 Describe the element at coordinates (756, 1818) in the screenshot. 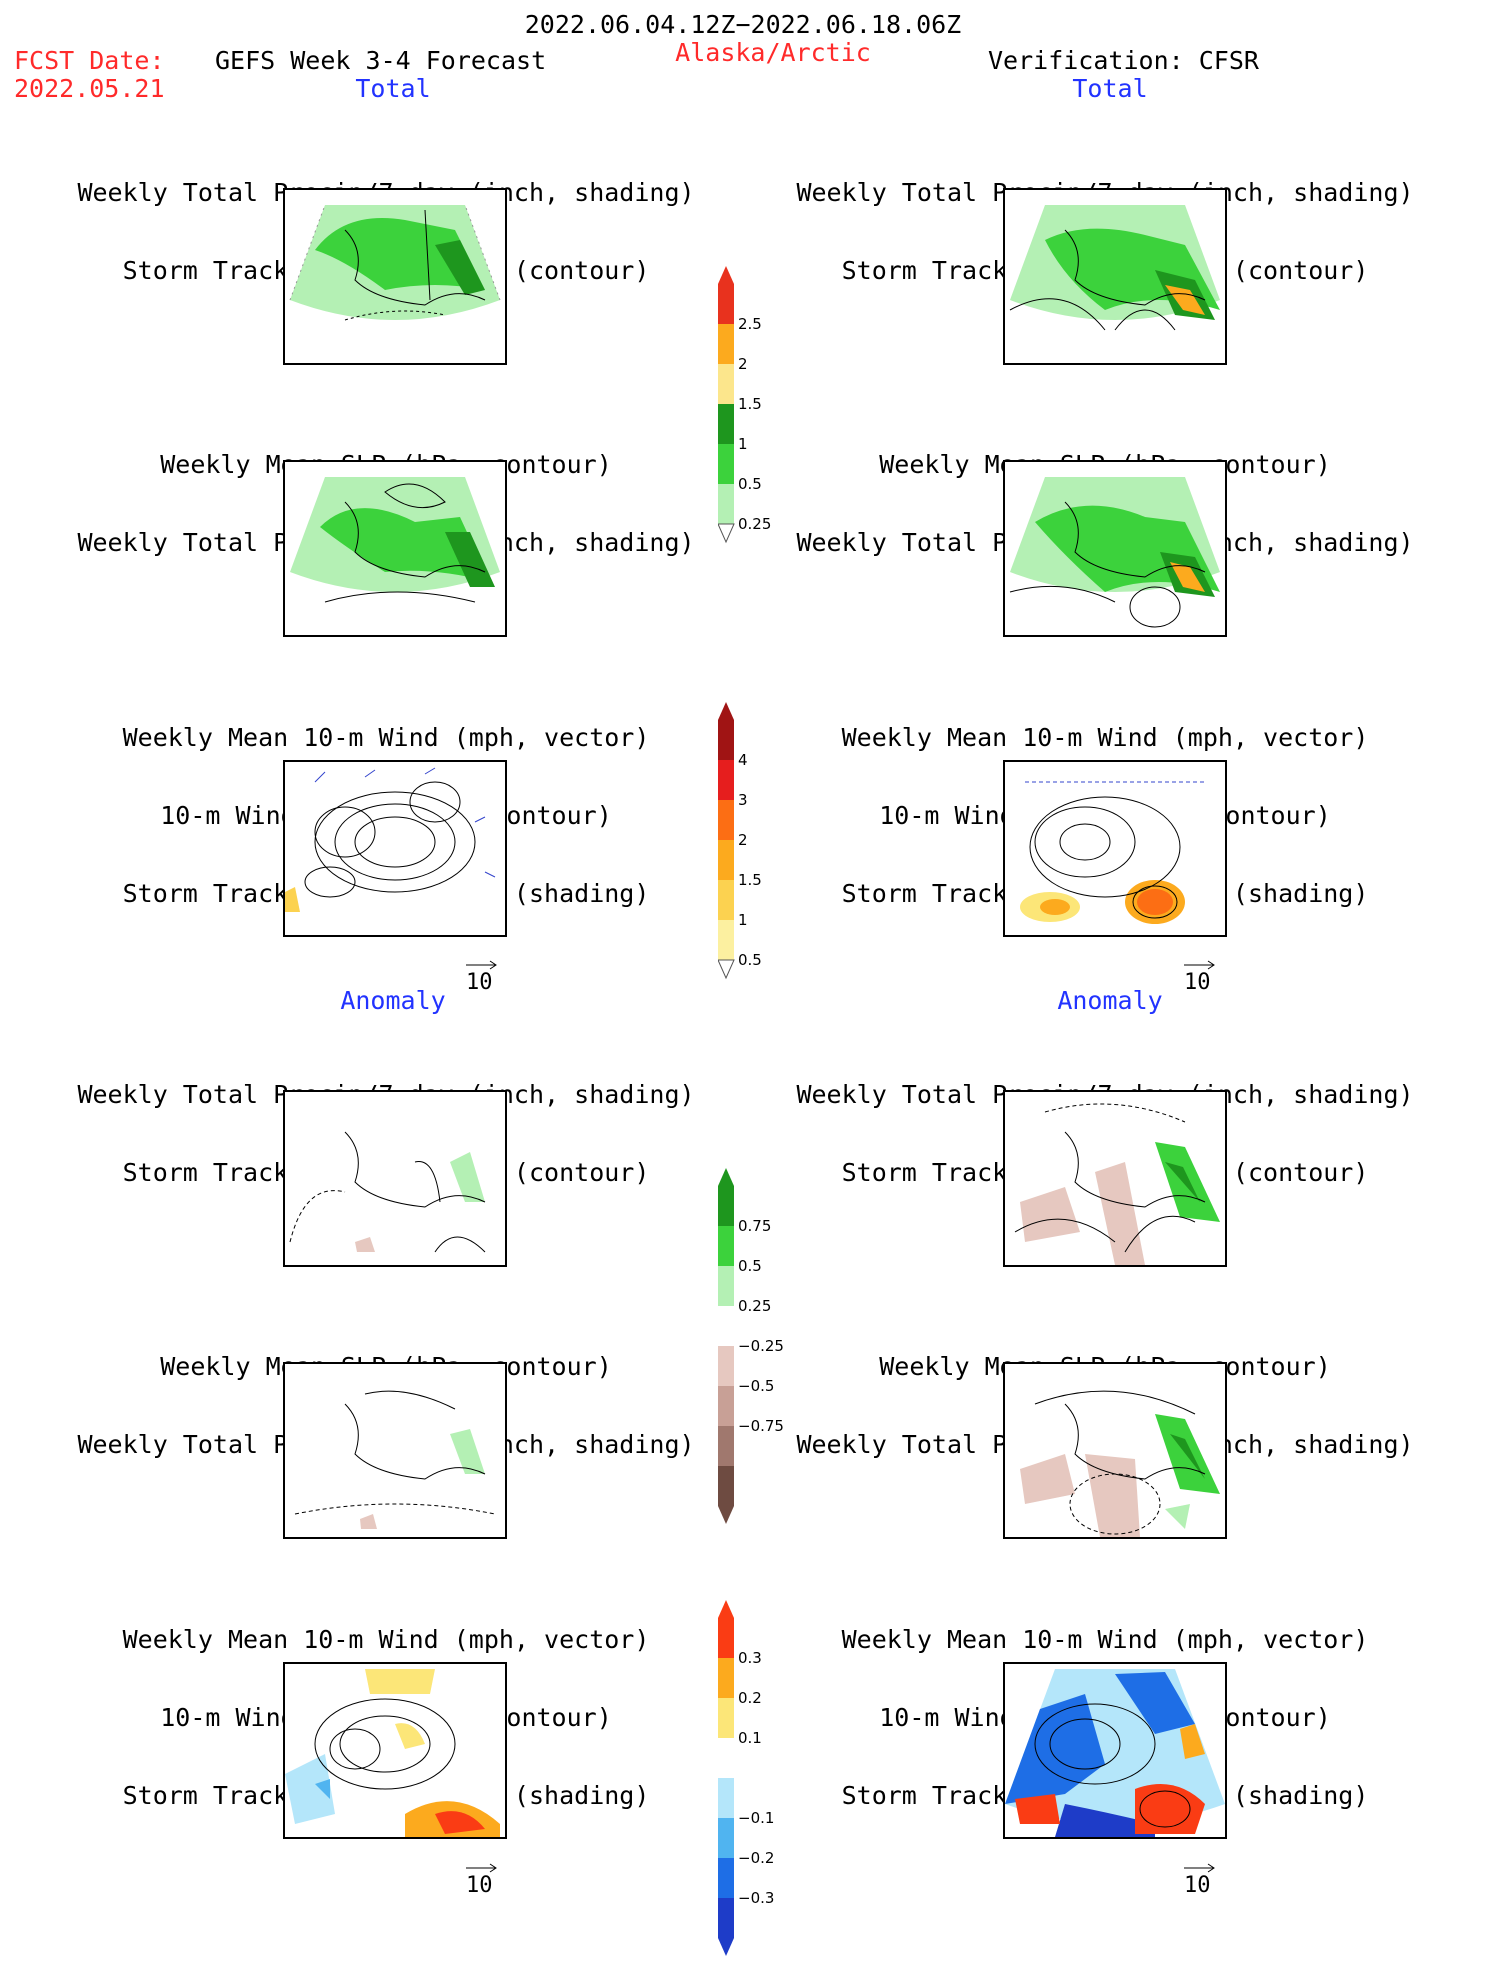

I see `colorbar-label: −0.1` at that location.